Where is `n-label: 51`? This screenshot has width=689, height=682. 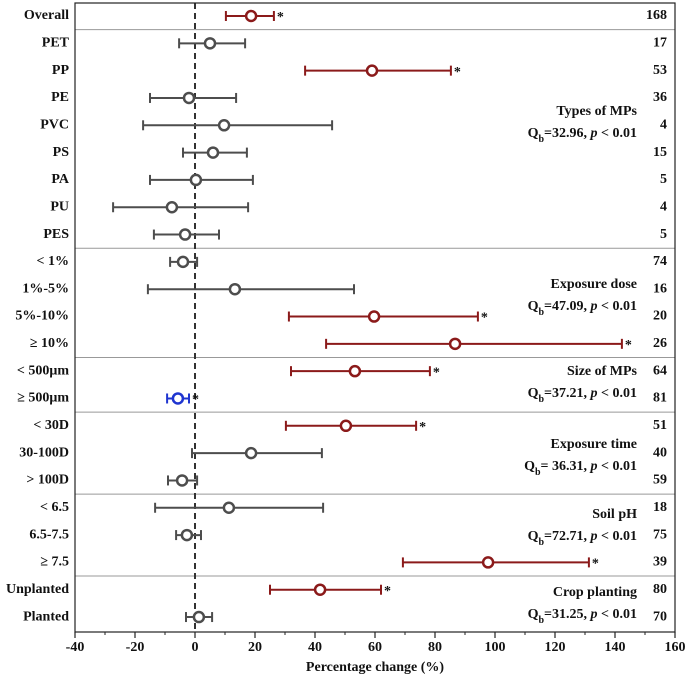
n-label: 51 is located at coordinates (660, 425).